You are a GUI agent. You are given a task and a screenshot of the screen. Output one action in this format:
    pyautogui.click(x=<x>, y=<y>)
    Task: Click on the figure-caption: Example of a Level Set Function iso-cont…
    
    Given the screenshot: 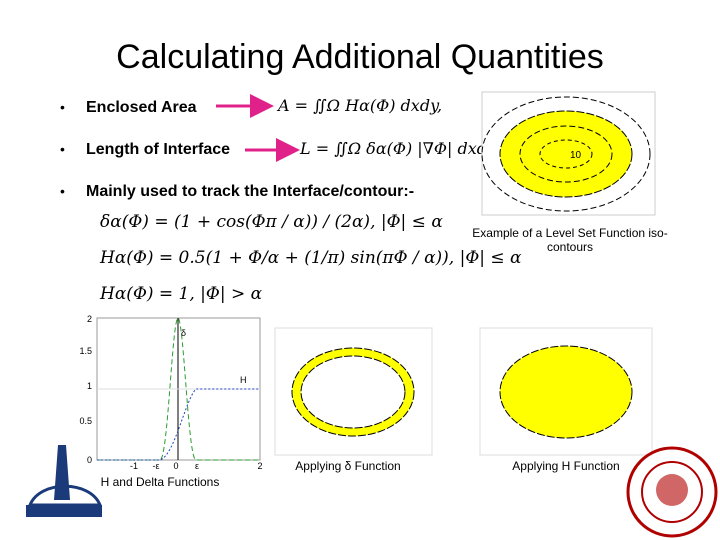 What is the action you would take?
    pyautogui.click(x=570, y=240)
    